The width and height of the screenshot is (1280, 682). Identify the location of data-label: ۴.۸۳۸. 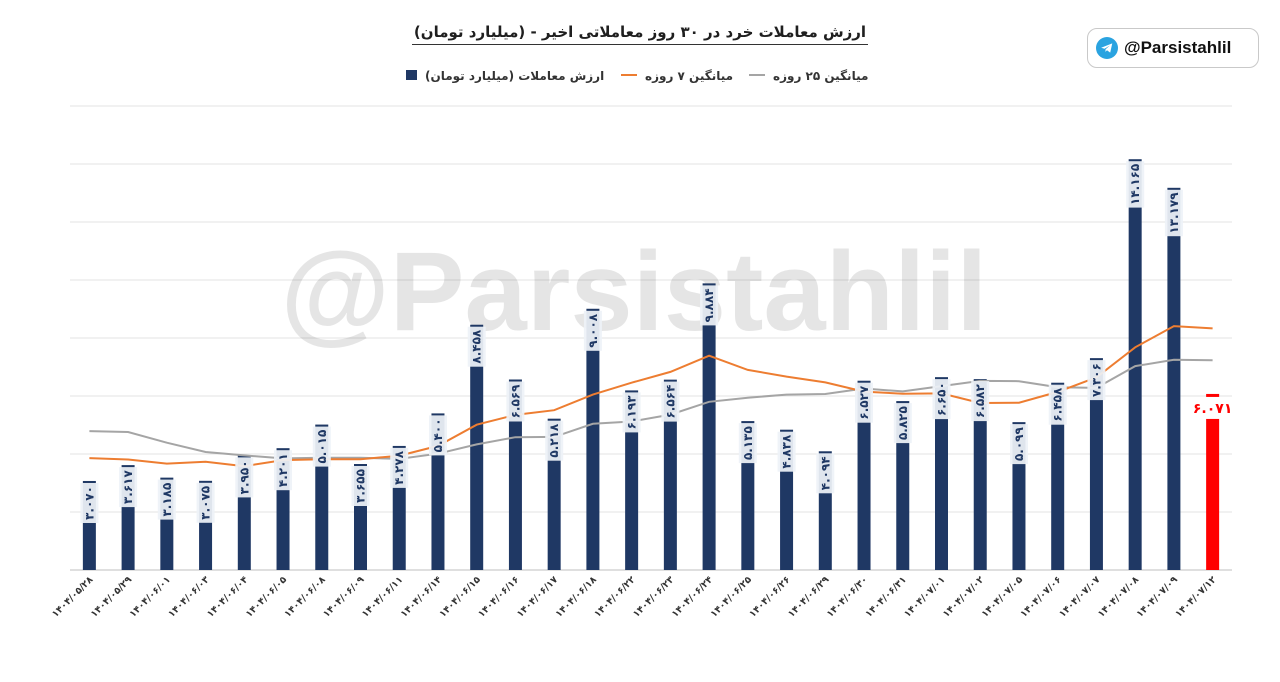
(787, 451).